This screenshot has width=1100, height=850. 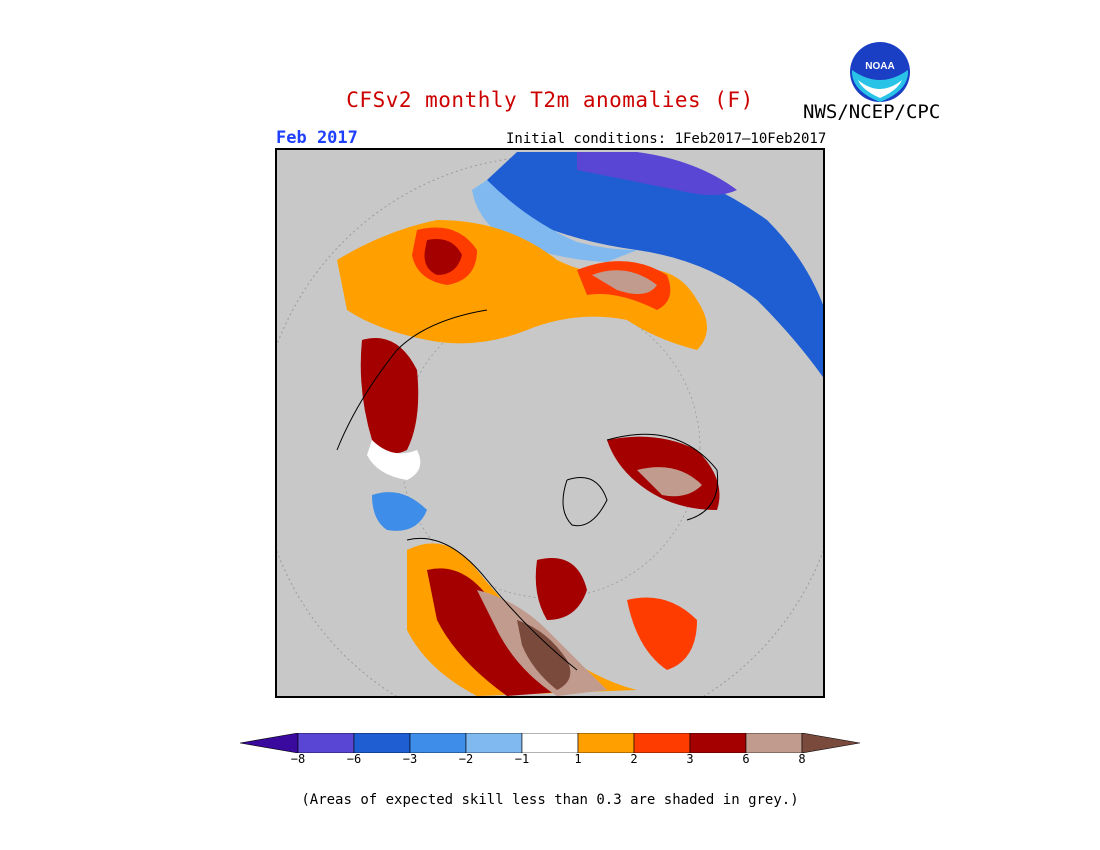 I want to click on extreme-warm-anomaly-region, so click(x=544, y=655).